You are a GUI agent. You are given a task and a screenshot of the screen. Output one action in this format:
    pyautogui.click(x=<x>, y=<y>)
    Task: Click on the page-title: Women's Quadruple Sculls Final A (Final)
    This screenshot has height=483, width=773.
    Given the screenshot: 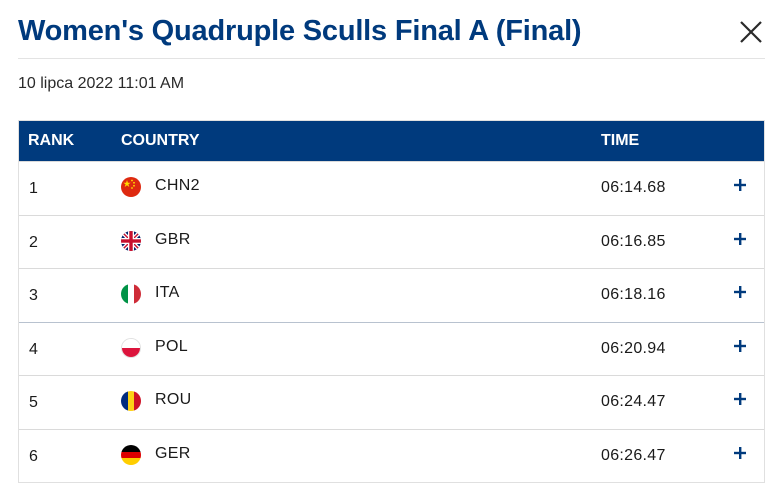 What is the action you would take?
    pyautogui.click(x=300, y=31)
    